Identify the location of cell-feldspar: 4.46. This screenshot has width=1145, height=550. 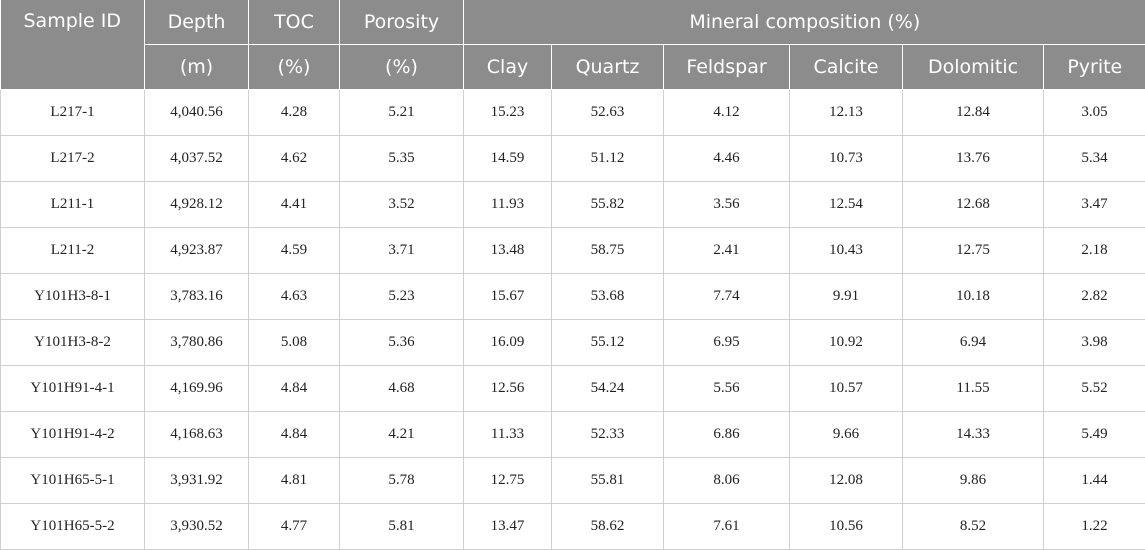
(727, 159).